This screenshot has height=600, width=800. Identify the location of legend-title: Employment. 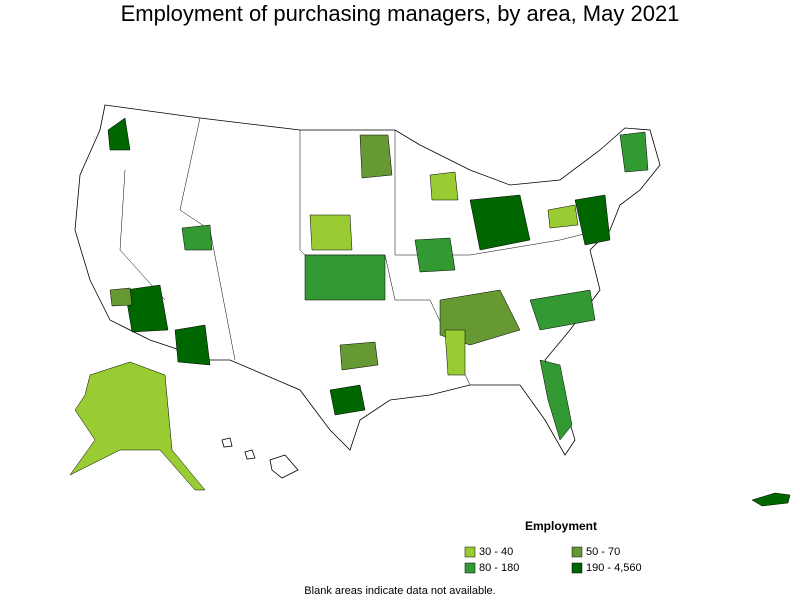
(561, 526).